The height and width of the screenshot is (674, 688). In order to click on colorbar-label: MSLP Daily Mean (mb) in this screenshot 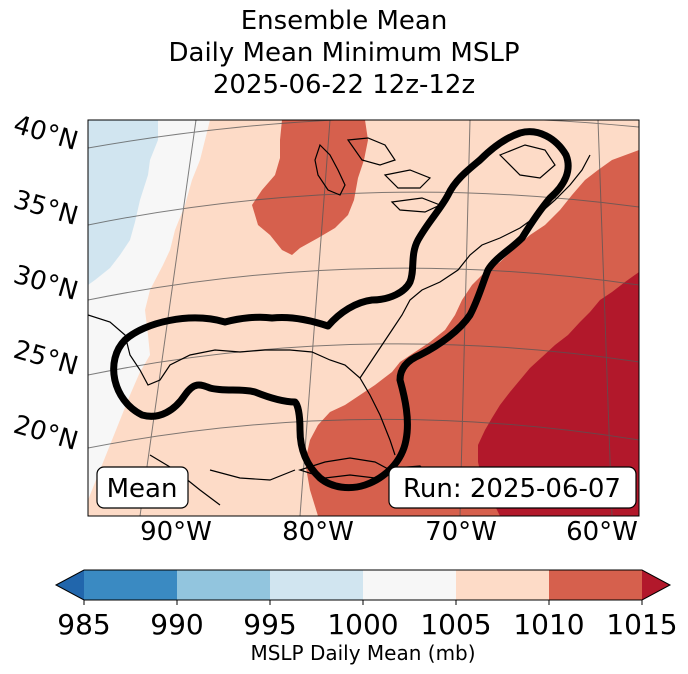, I will do `click(362, 653)`.